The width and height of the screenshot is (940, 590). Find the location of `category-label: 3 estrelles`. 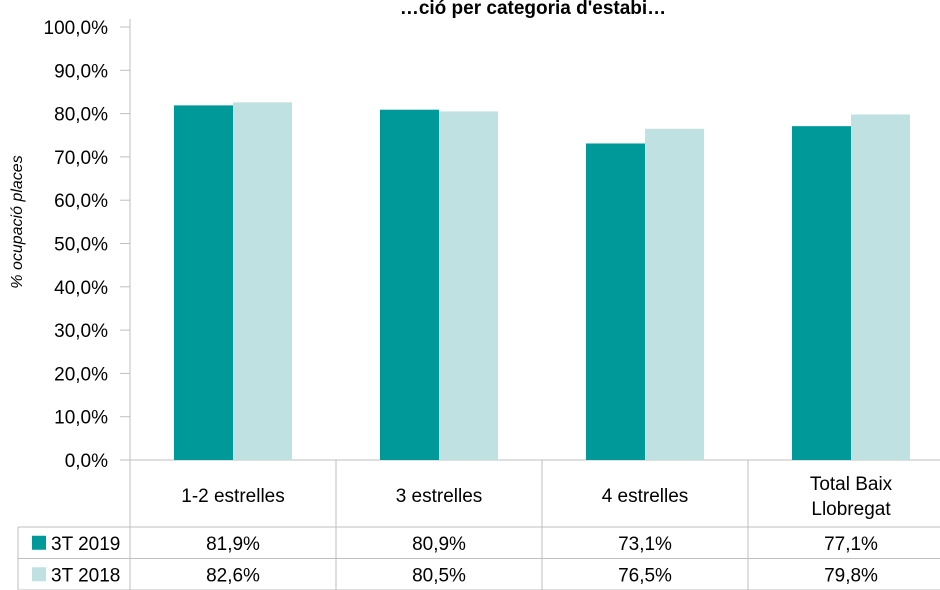

category-label: 3 estrelles is located at coordinates (439, 496).